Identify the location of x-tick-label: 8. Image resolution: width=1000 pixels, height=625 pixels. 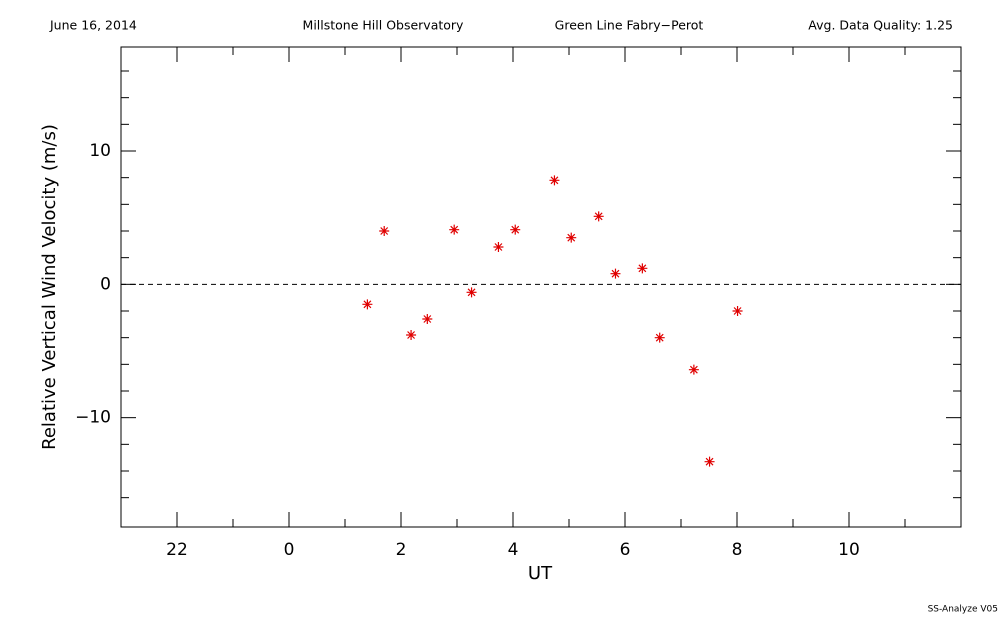
(737, 550).